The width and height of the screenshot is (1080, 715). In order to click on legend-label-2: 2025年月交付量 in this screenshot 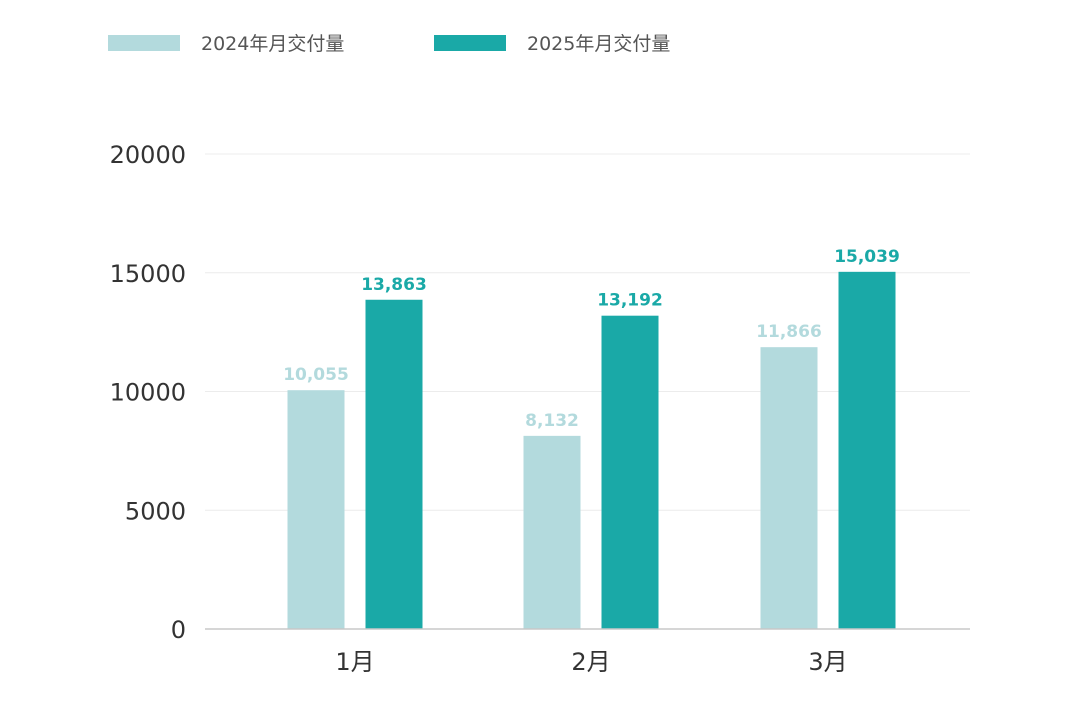, I will do `click(598, 44)`.